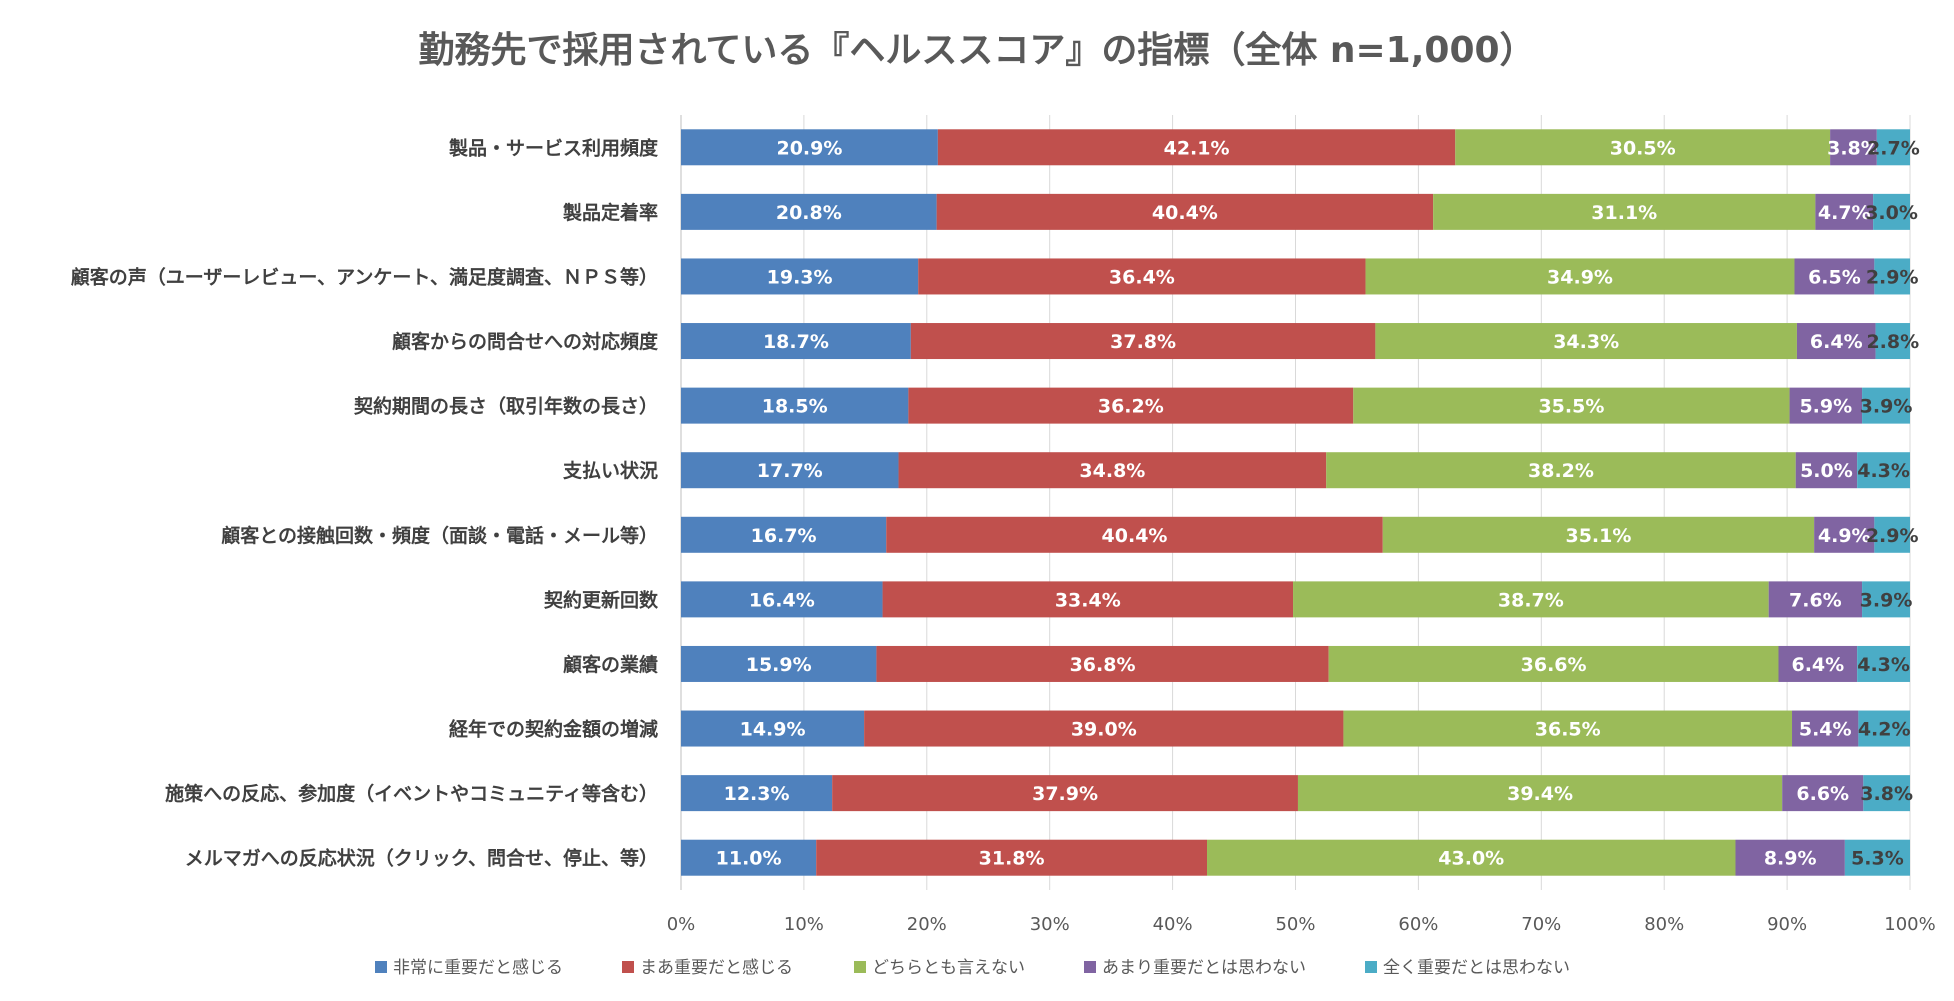 This screenshot has width=1954, height=1001. What do you see at coordinates (1476, 968) in the screenshot?
I see `legend-item-label: 全く重要だとは思わない` at bounding box center [1476, 968].